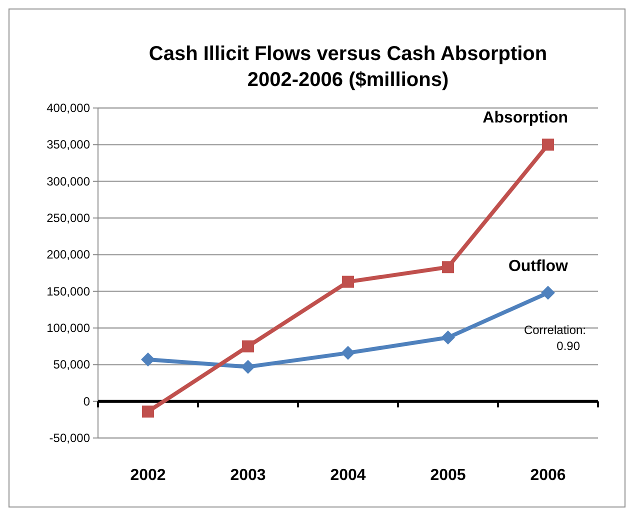 Image resolution: width=637 pixels, height=519 pixels. I want to click on y-tick-label: 300,000, so click(68, 181).